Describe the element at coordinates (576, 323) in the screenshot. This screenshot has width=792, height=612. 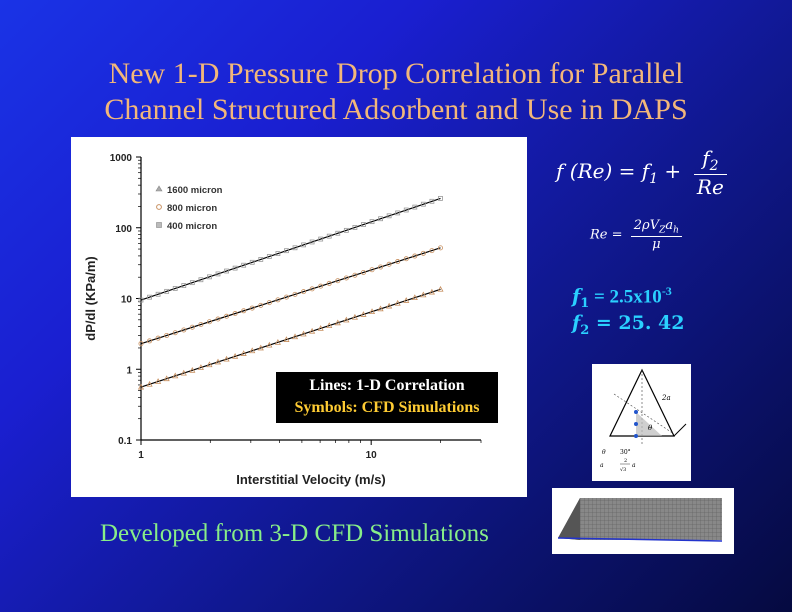
I see `f2-name: f` at that location.